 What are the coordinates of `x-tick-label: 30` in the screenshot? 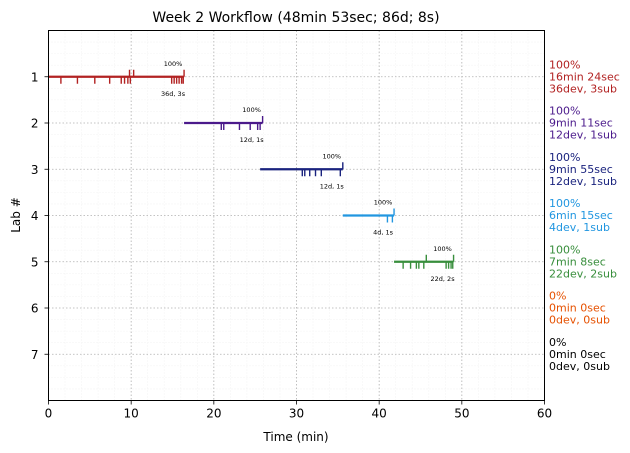 It's located at (296, 414).